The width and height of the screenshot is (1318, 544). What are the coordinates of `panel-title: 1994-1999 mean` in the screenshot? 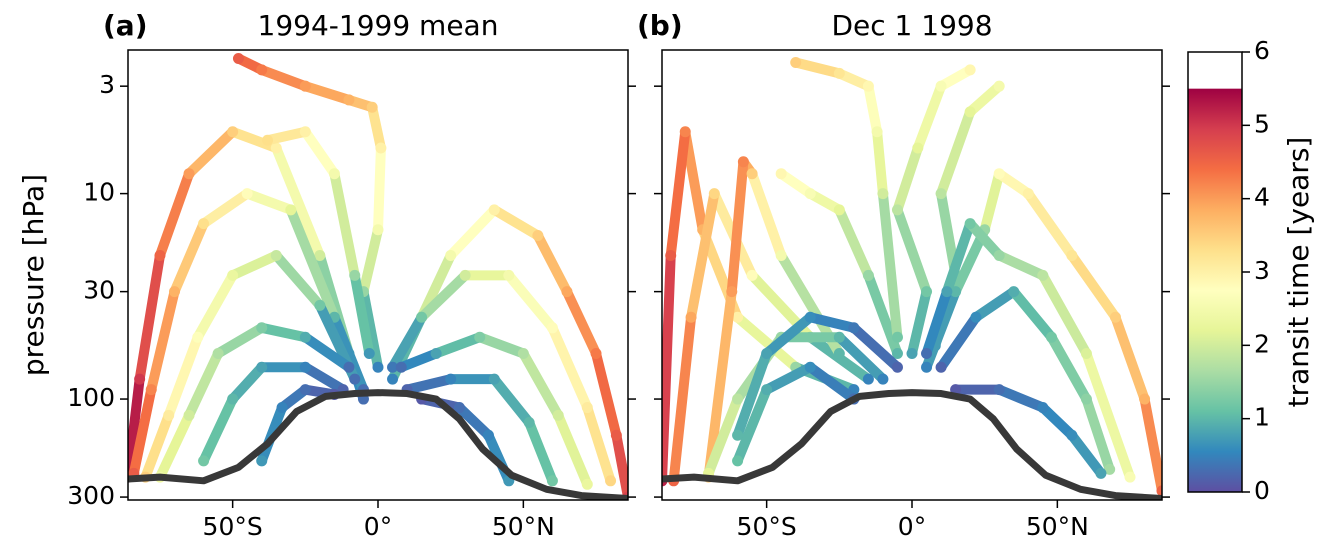 It's located at (378, 25).